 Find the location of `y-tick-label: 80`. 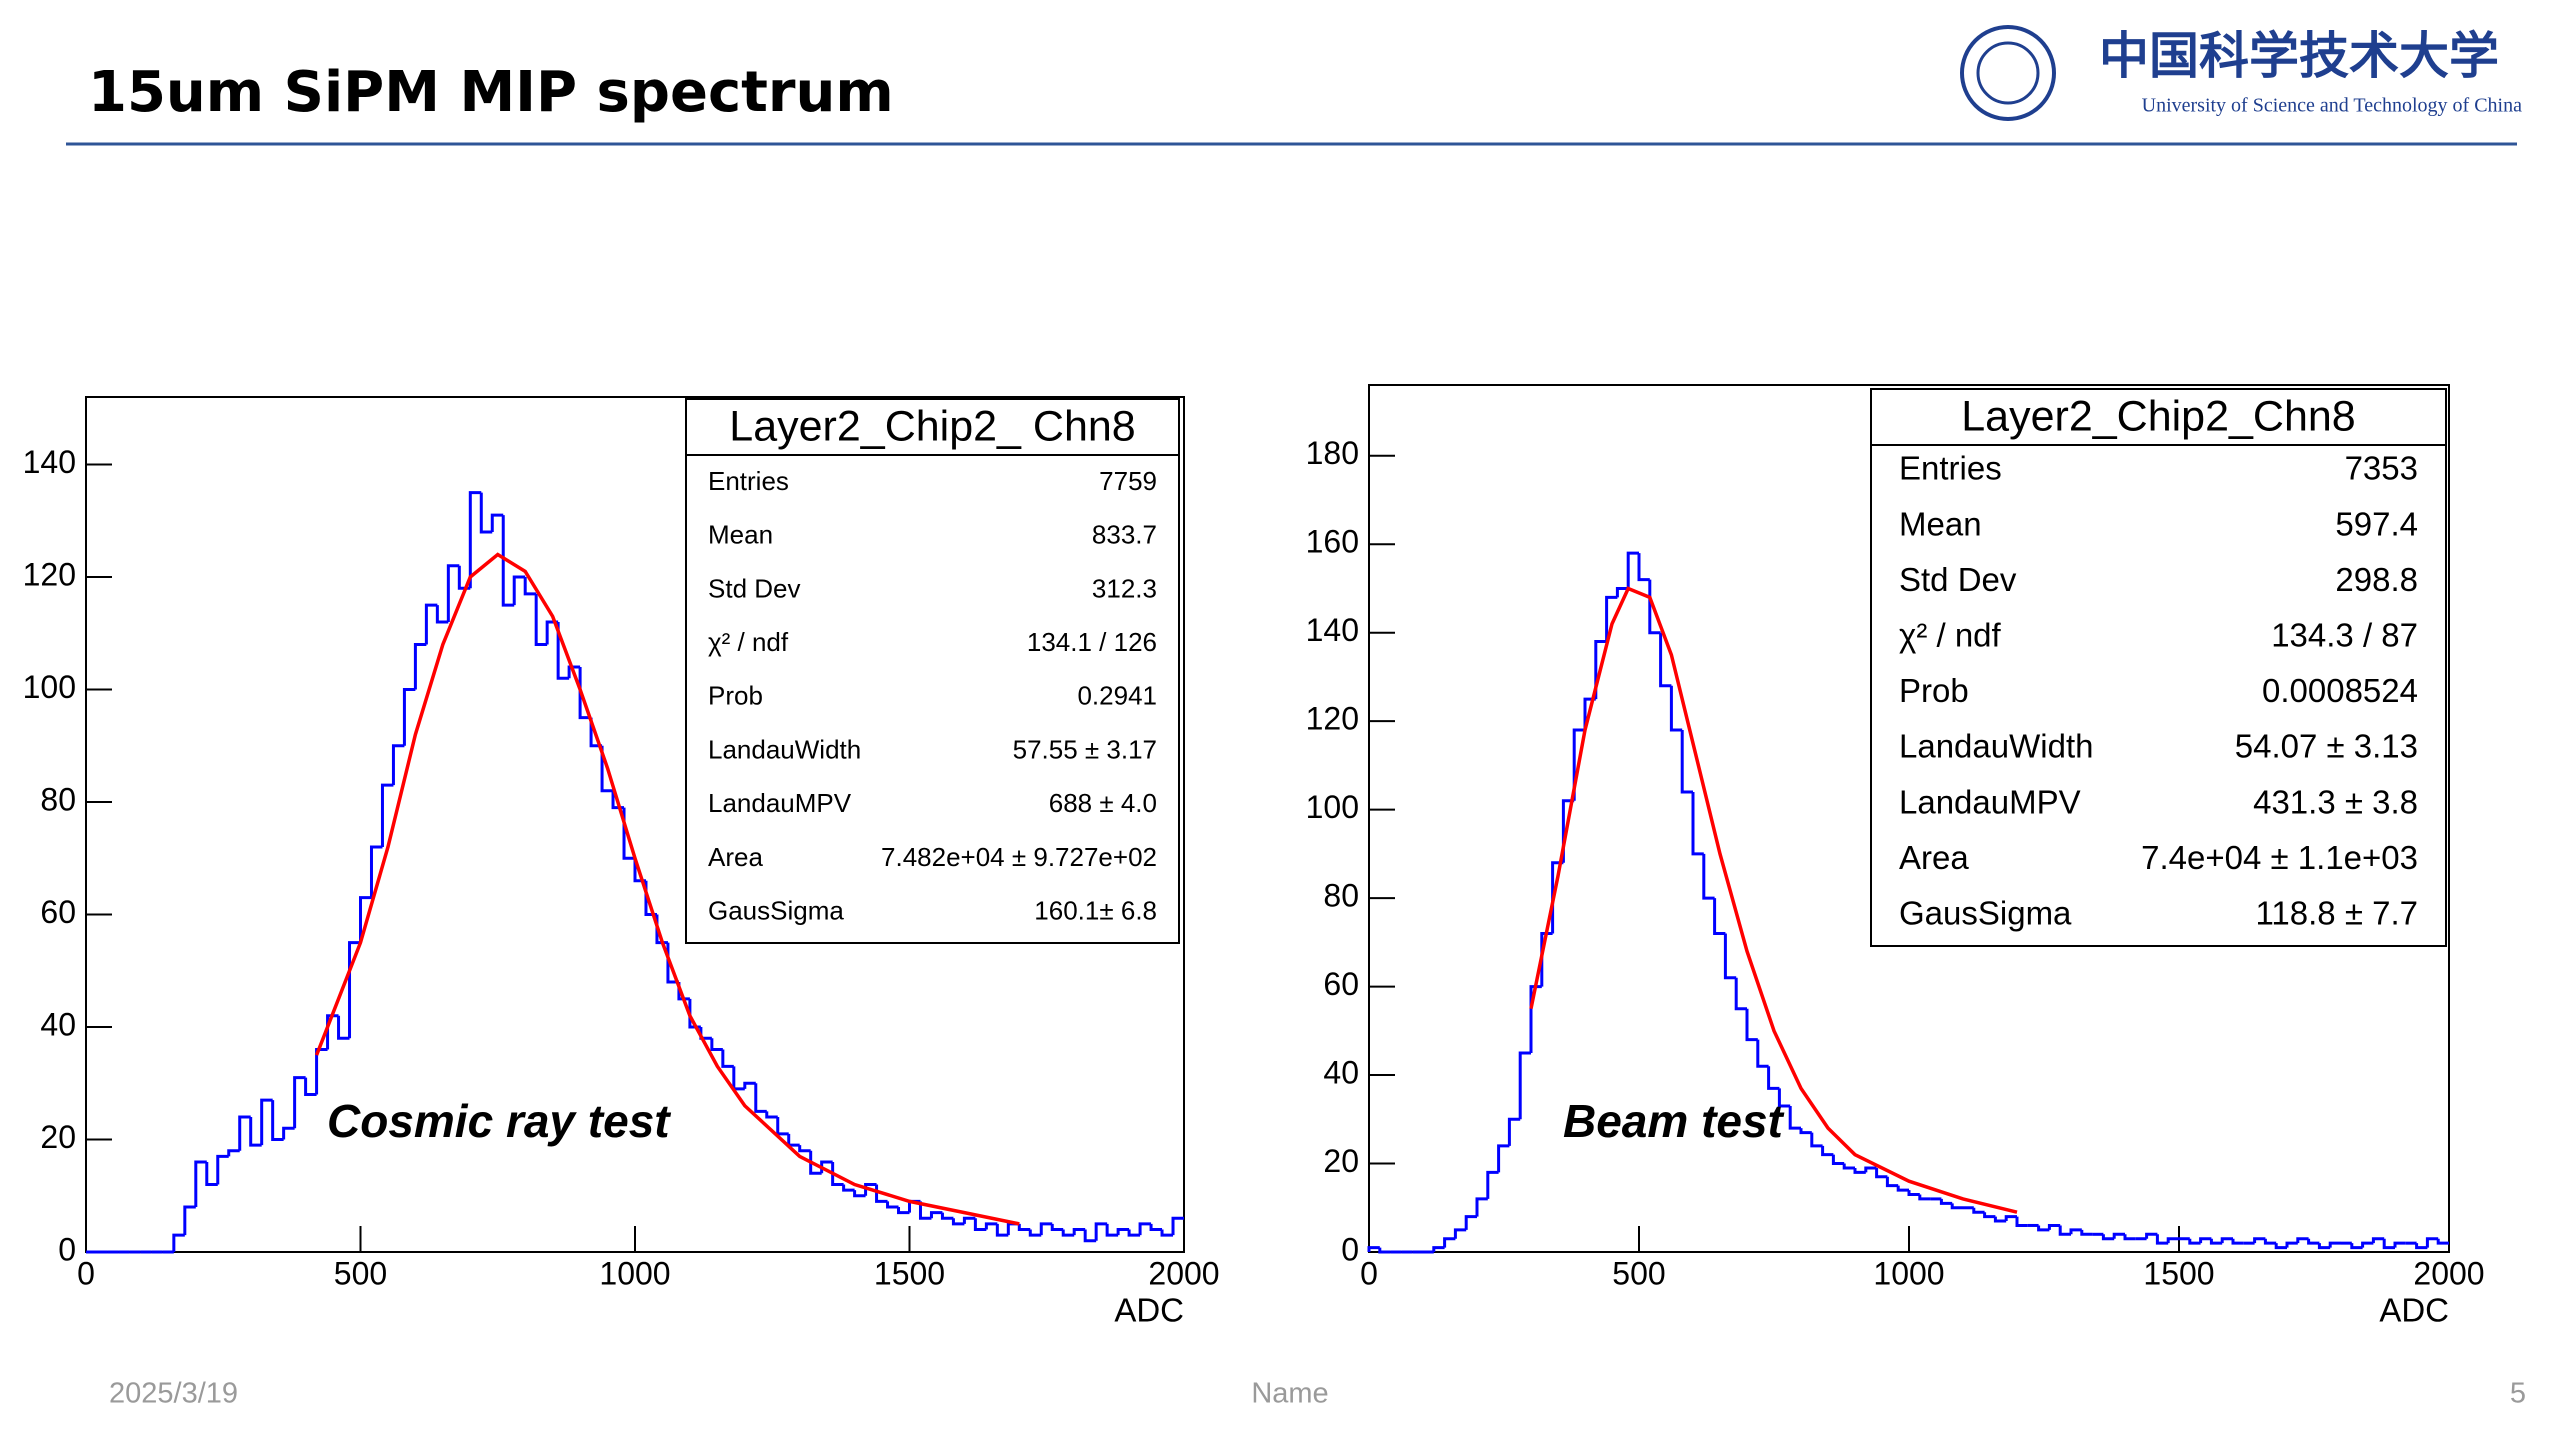

y-tick-label: 80 is located at coordinates (1341, 896).